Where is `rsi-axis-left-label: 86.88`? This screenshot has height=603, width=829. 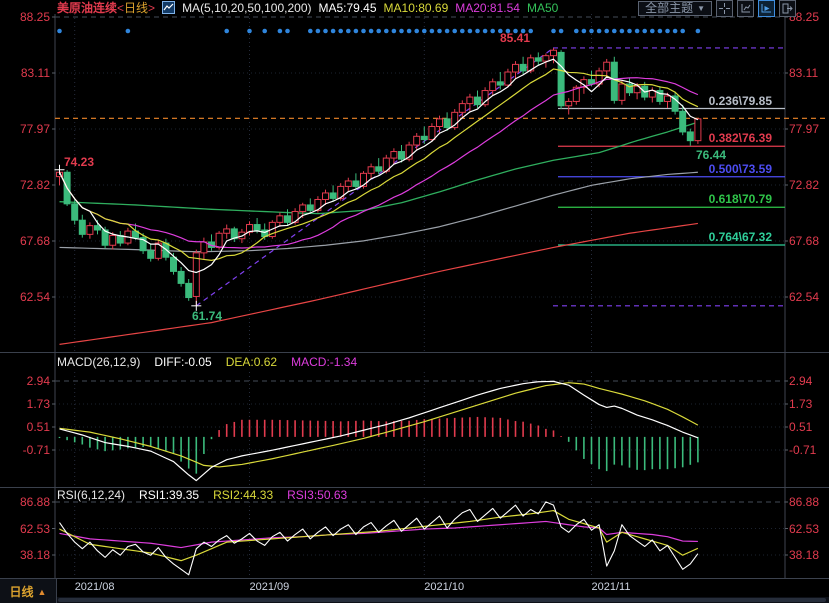
rsi-axis-left-label: 86.88 is located at coordinates (34, 502).